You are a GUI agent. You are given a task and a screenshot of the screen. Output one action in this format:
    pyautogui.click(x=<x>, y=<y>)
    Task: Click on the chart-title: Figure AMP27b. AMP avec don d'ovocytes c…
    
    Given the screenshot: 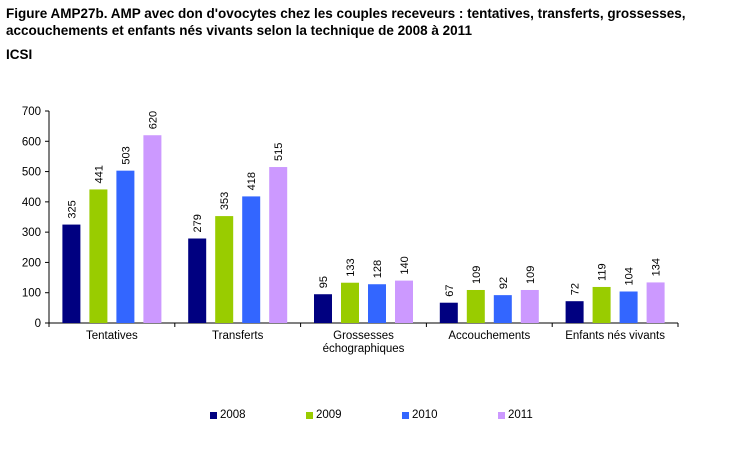 What is the action you would take?
    pyautogui.click(x=346, y=22)
    